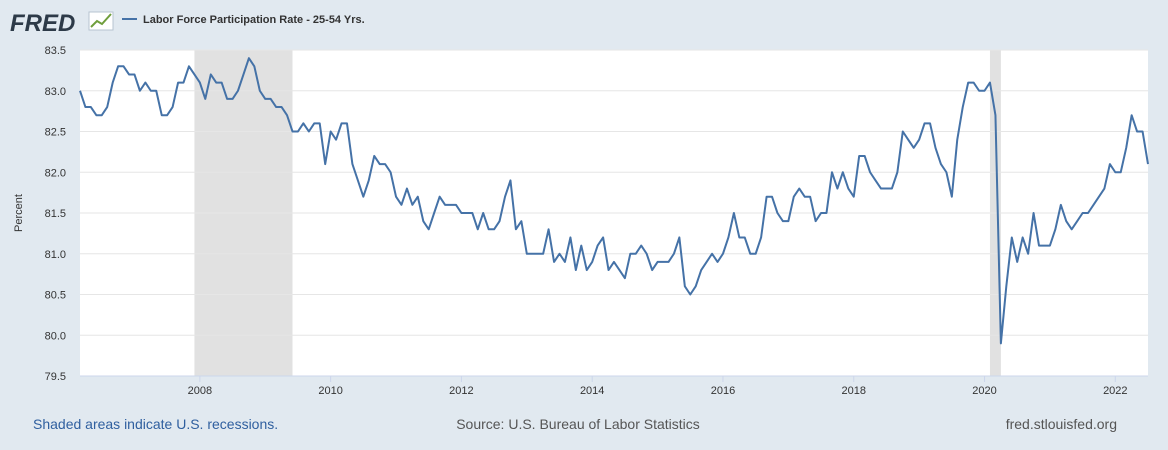 The width and height of the screenshot is (1168, 450). I want to click on y-tick-label: 82.0, so click(55, 173).